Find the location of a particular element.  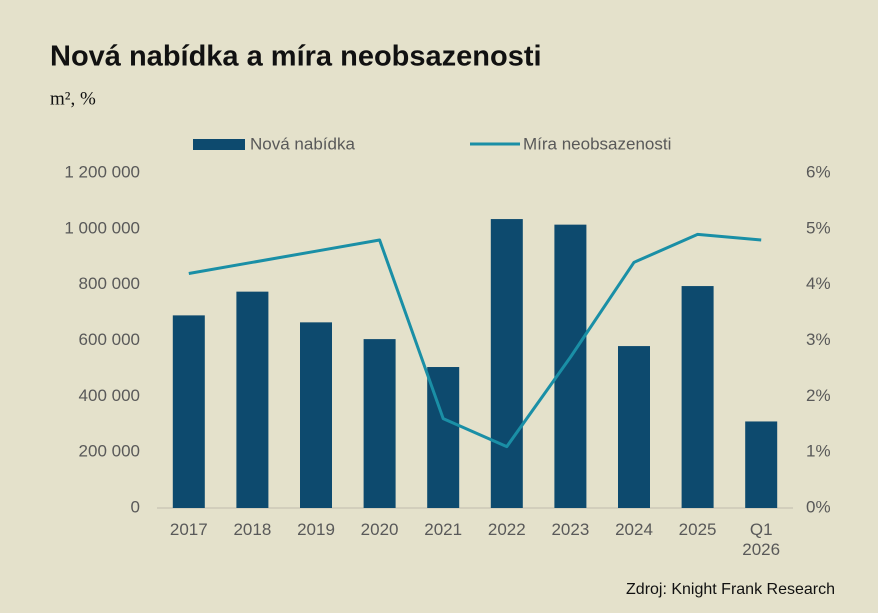

x-tick-label: 2017 is located at coordinates (188, 529).